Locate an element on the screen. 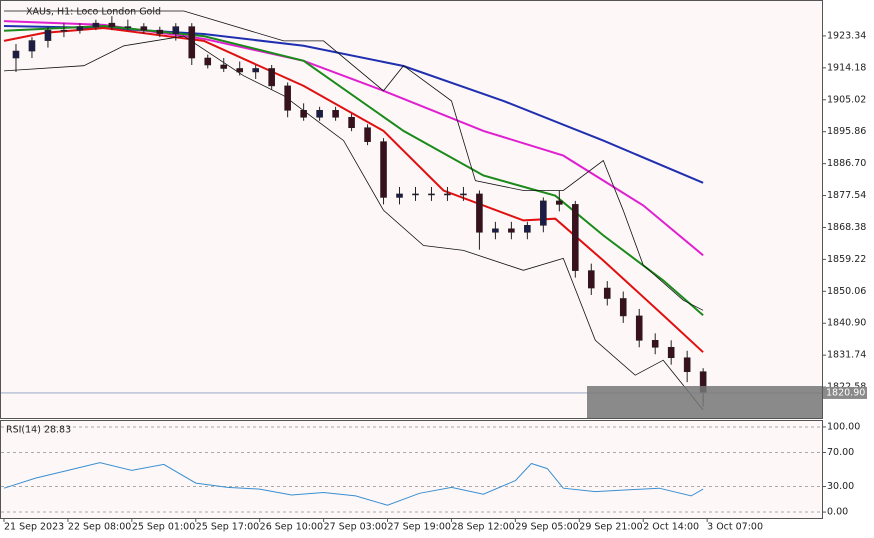  x-tick-label: 22 Sep 08:00 is located at coordinates (99, 527).